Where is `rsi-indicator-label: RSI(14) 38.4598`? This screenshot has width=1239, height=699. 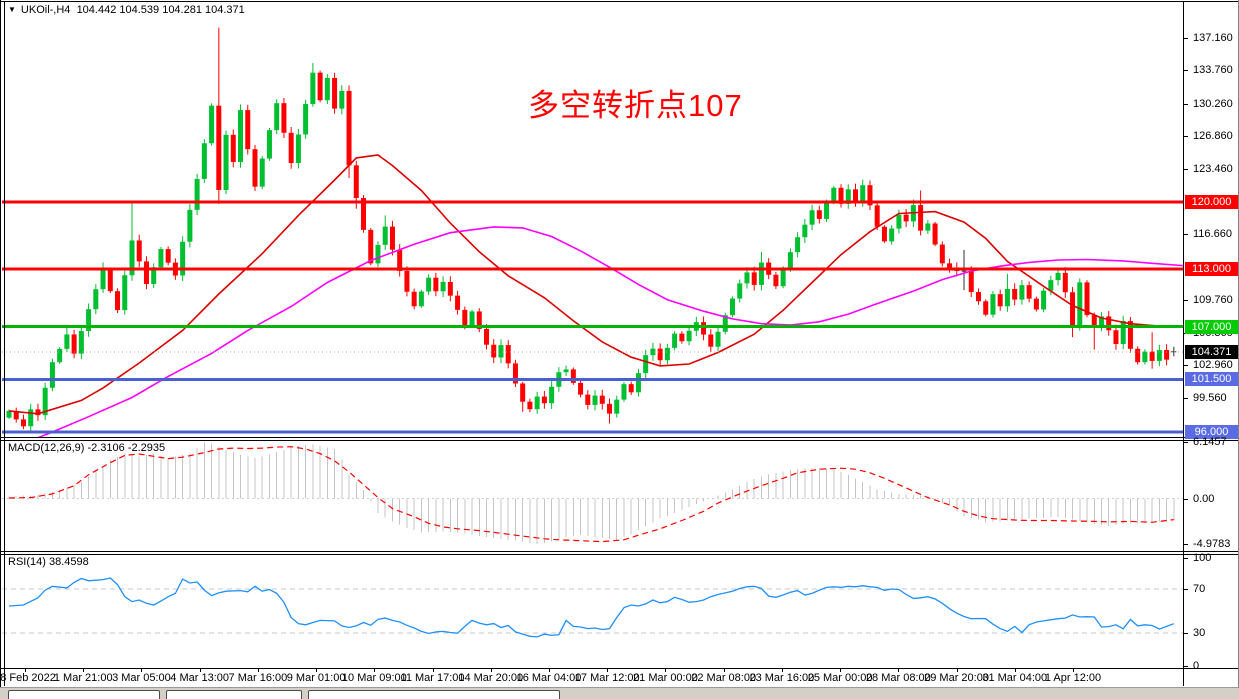
rsi-indicator-label: RSI(14) 38.4598 is located at coordinates (48, 562).